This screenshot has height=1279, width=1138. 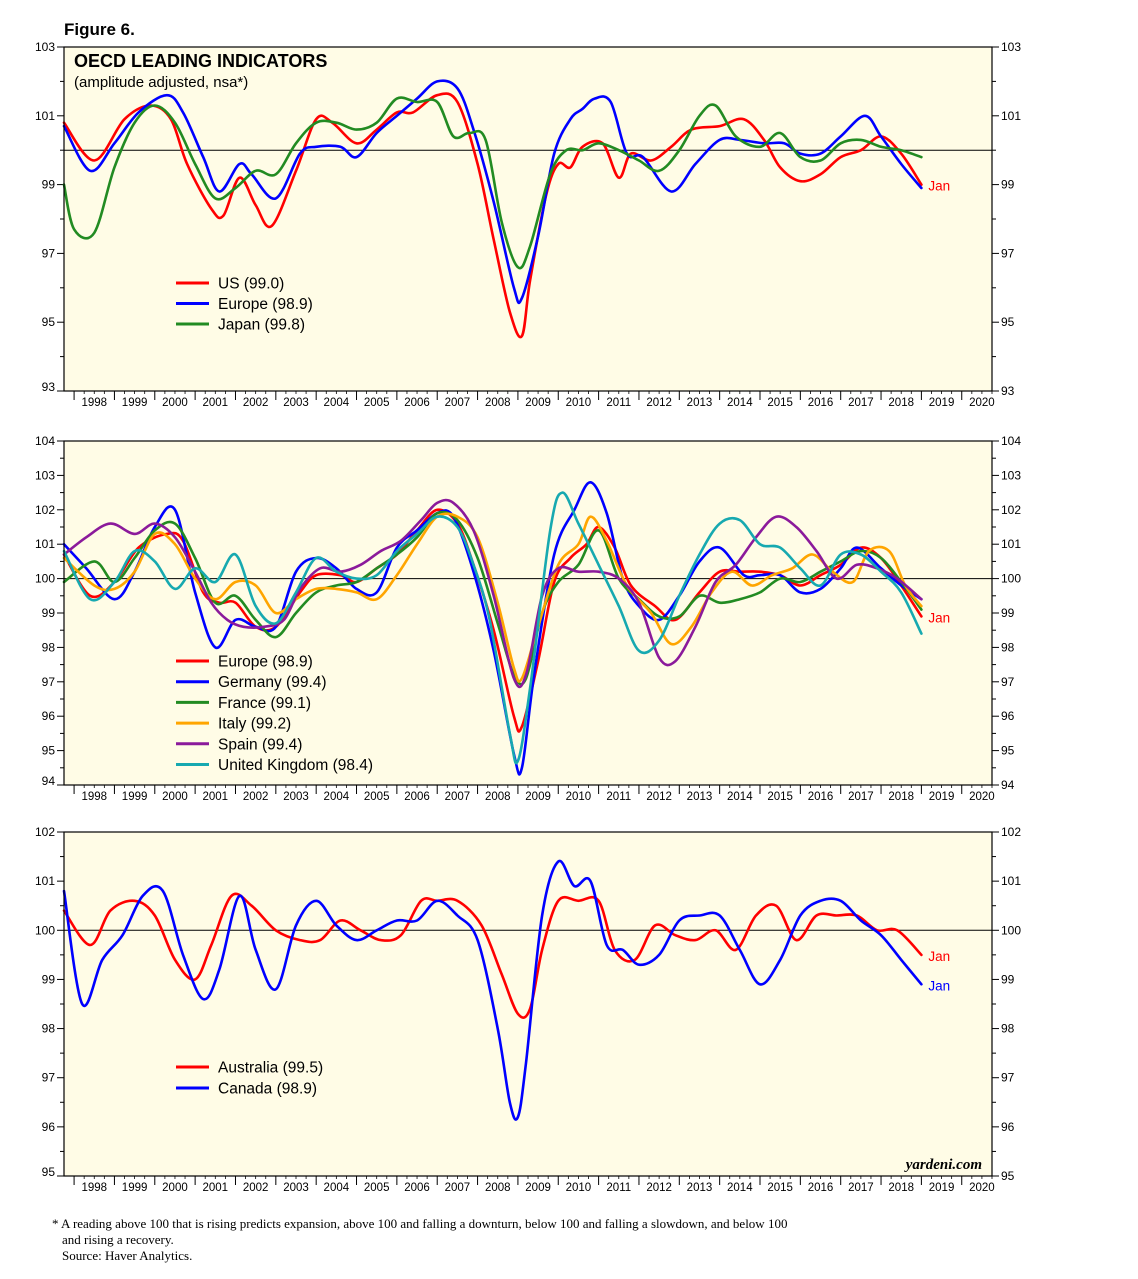 What do you see at coordinates (261, 325) in the screenshot?
I see `legend-label: Japan (99.8)` at bounding box center [261, 325].